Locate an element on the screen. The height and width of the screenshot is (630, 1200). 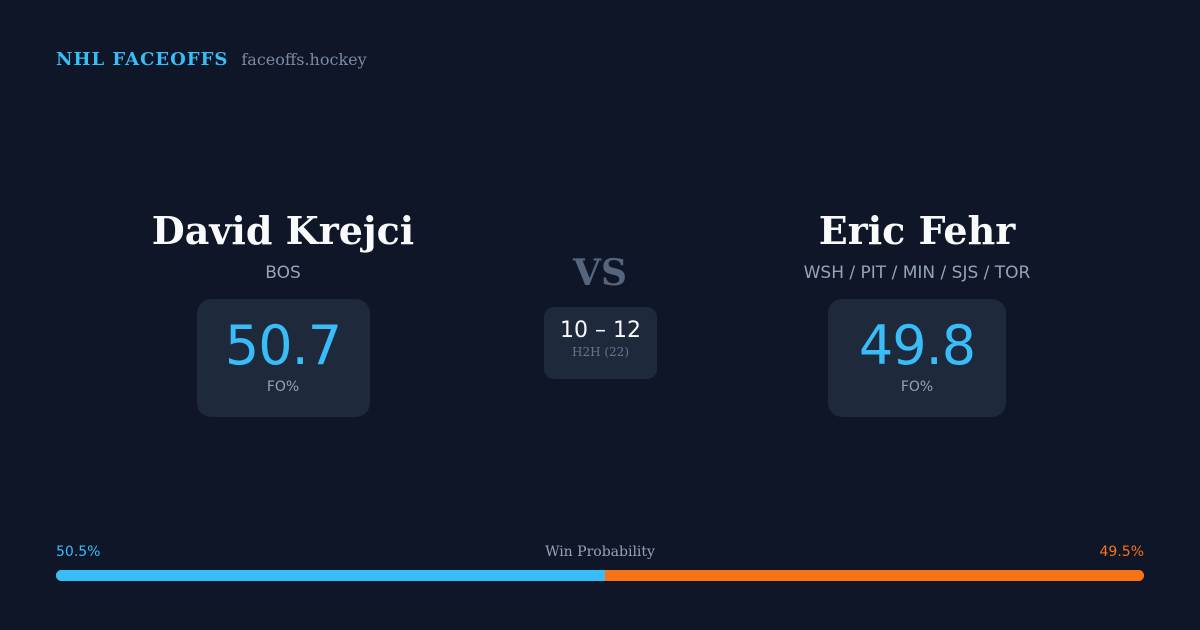
left-win-prob: 50.5% is located at coordinates (78, 552).